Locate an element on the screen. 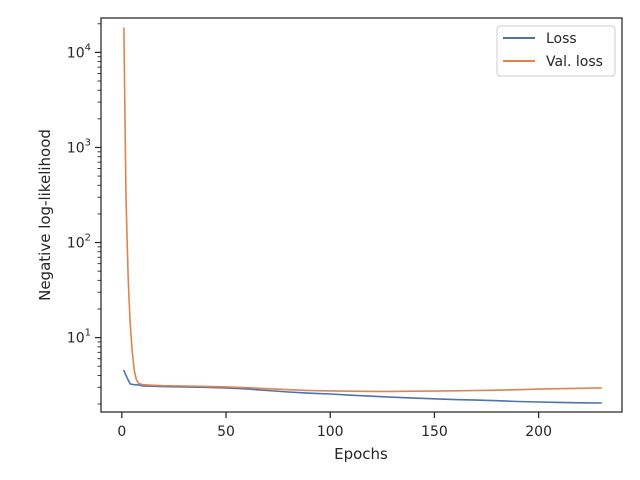 The width and height of the screenshot is (640, 480). x-tick-label: 0 is located at coordinates (121, 432).